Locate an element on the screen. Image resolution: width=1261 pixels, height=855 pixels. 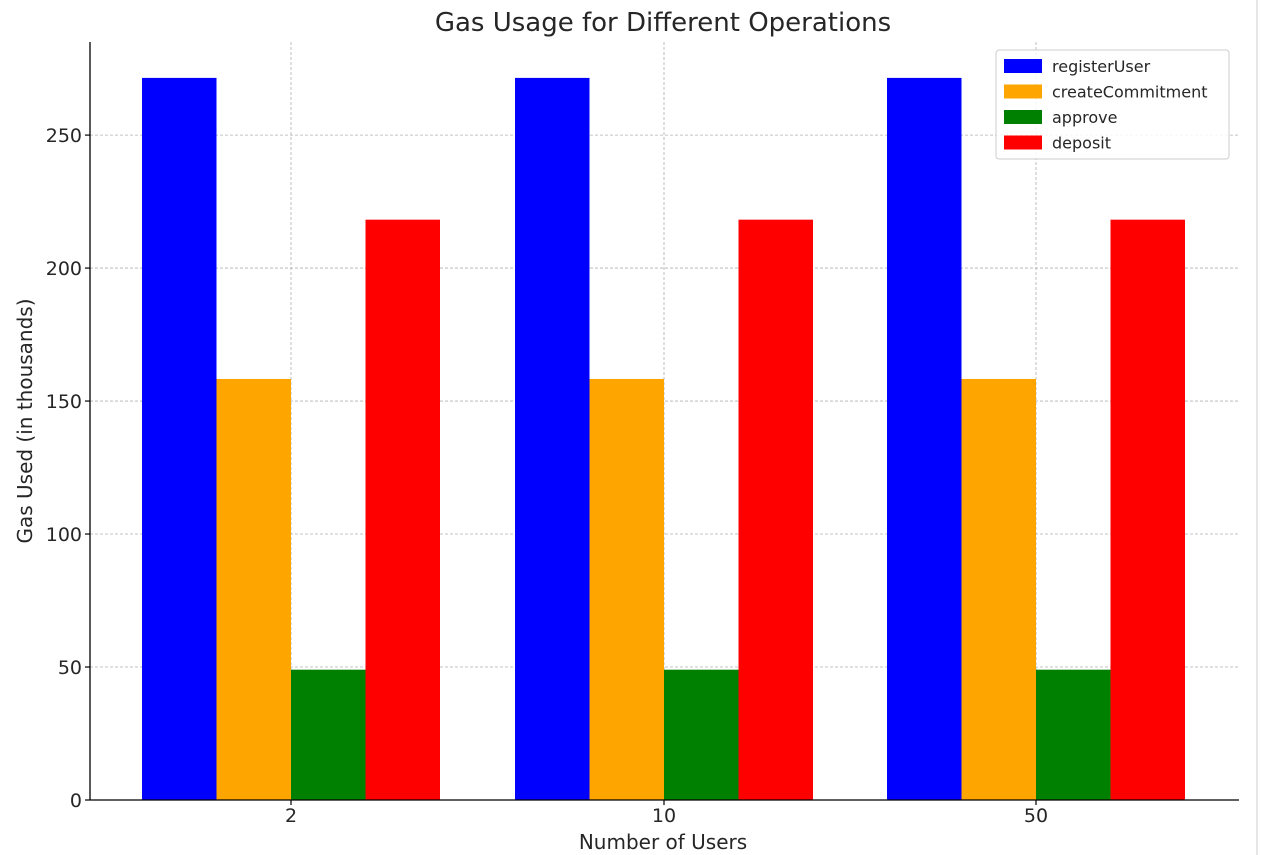
x-tick-label: 2 is located at coordinates (291, 816).